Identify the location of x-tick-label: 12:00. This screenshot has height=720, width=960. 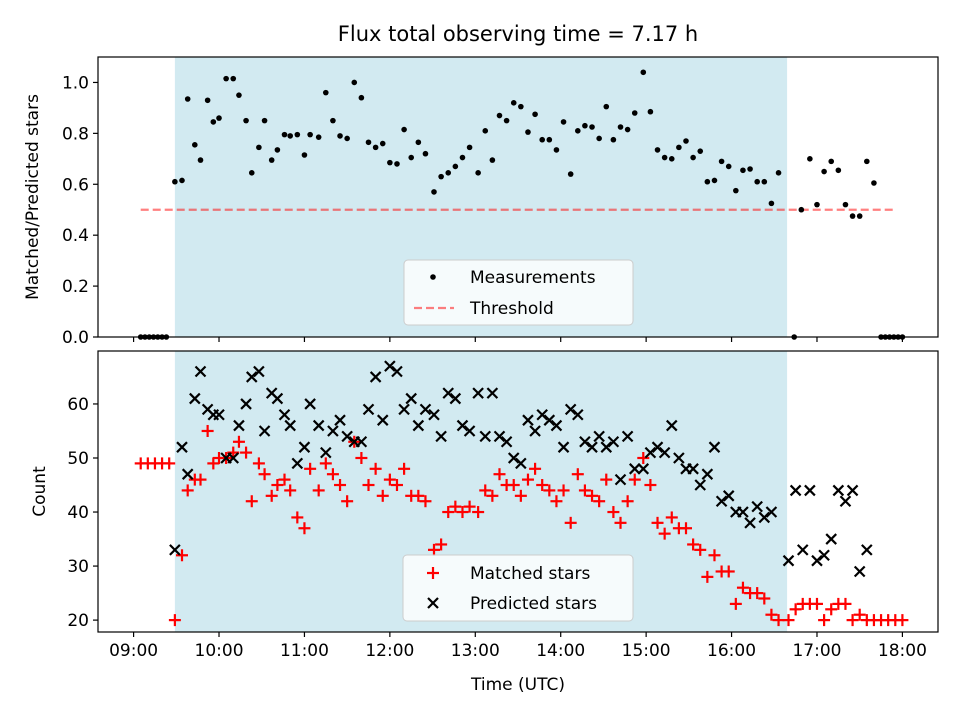
(389, 651).